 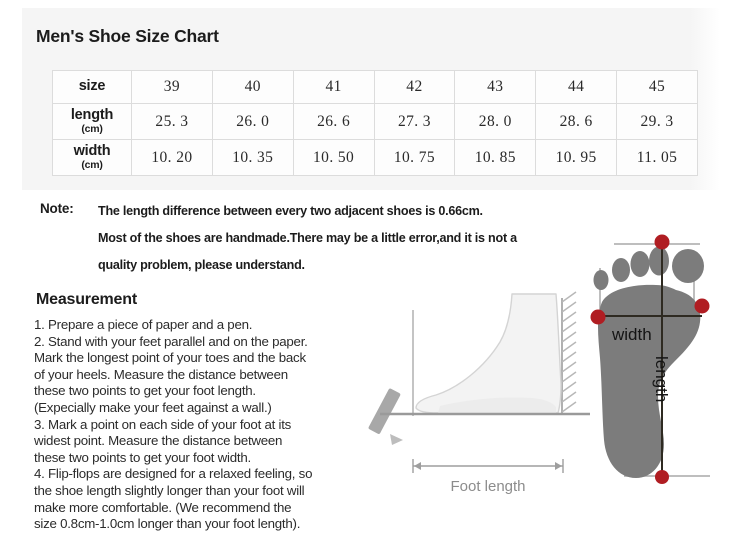 What do you see at coordinates (598, 317) in the screenshot?
I see `marker-width-left` at bounding box center [598, 317].